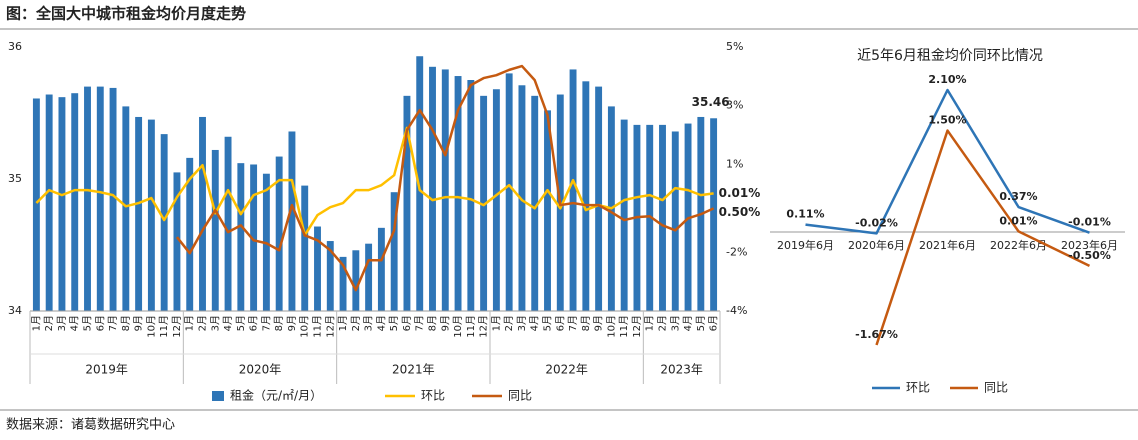 The height and width of the screenshot is (440, 1138). I want to click on legend-label: 租金（元/㎡/月）, so click(276, 395).